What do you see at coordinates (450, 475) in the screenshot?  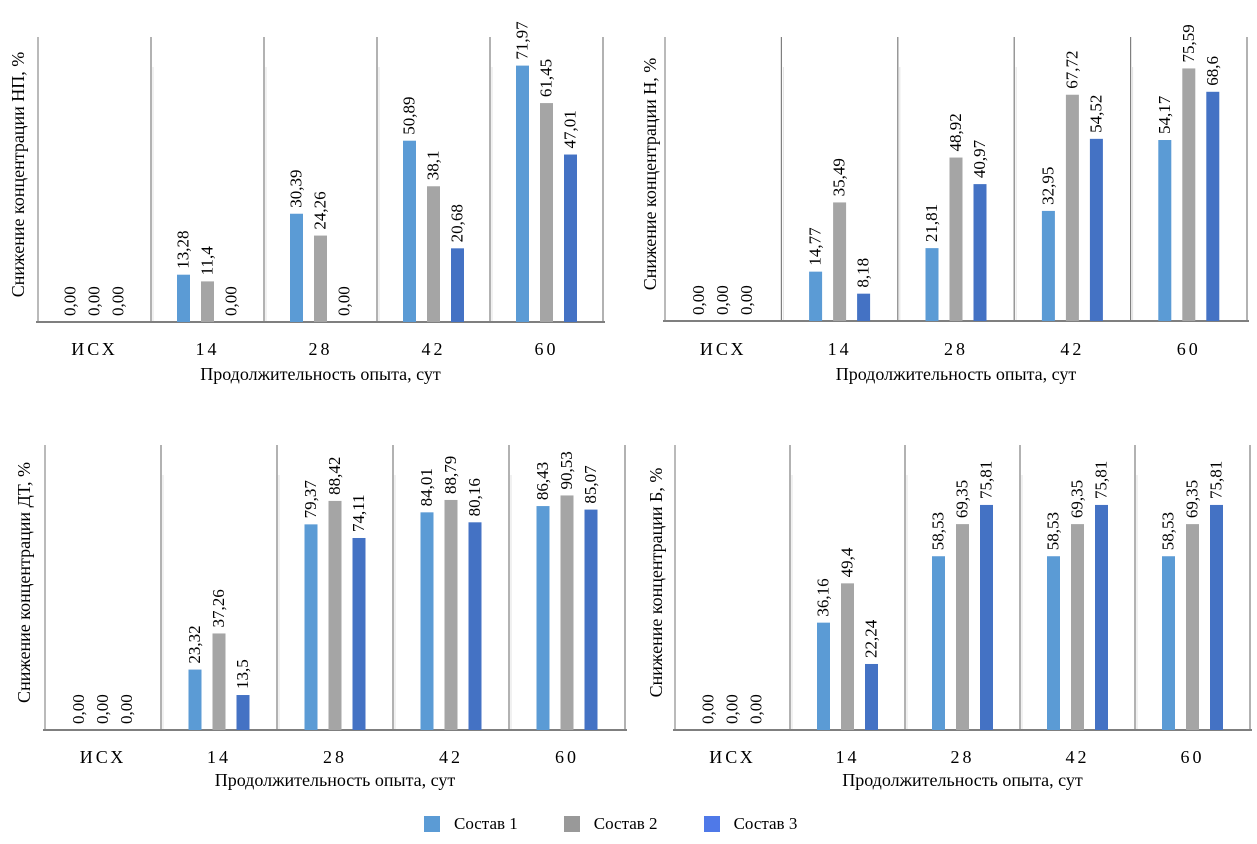 I see `data-label: 88,79` at bounding box center [450, 475].